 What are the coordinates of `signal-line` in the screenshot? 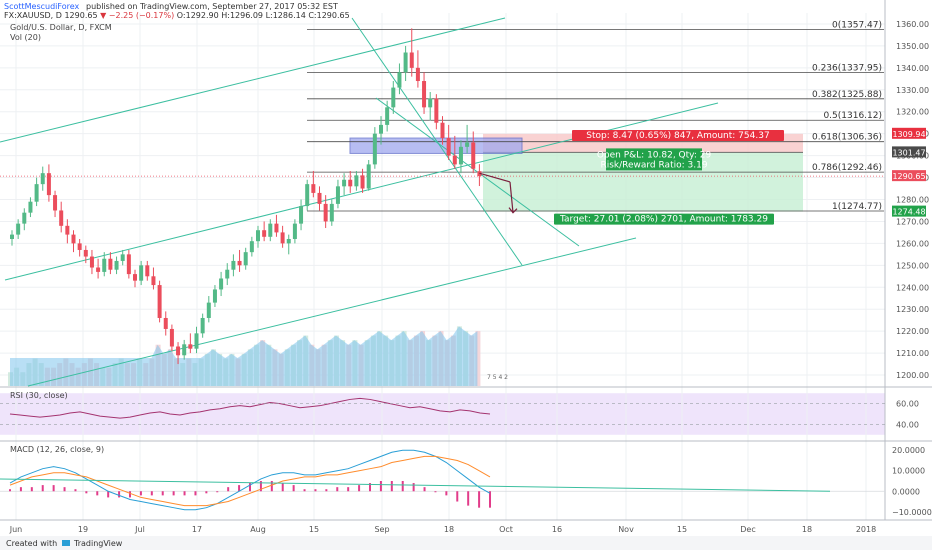 It's located at (250, 481).